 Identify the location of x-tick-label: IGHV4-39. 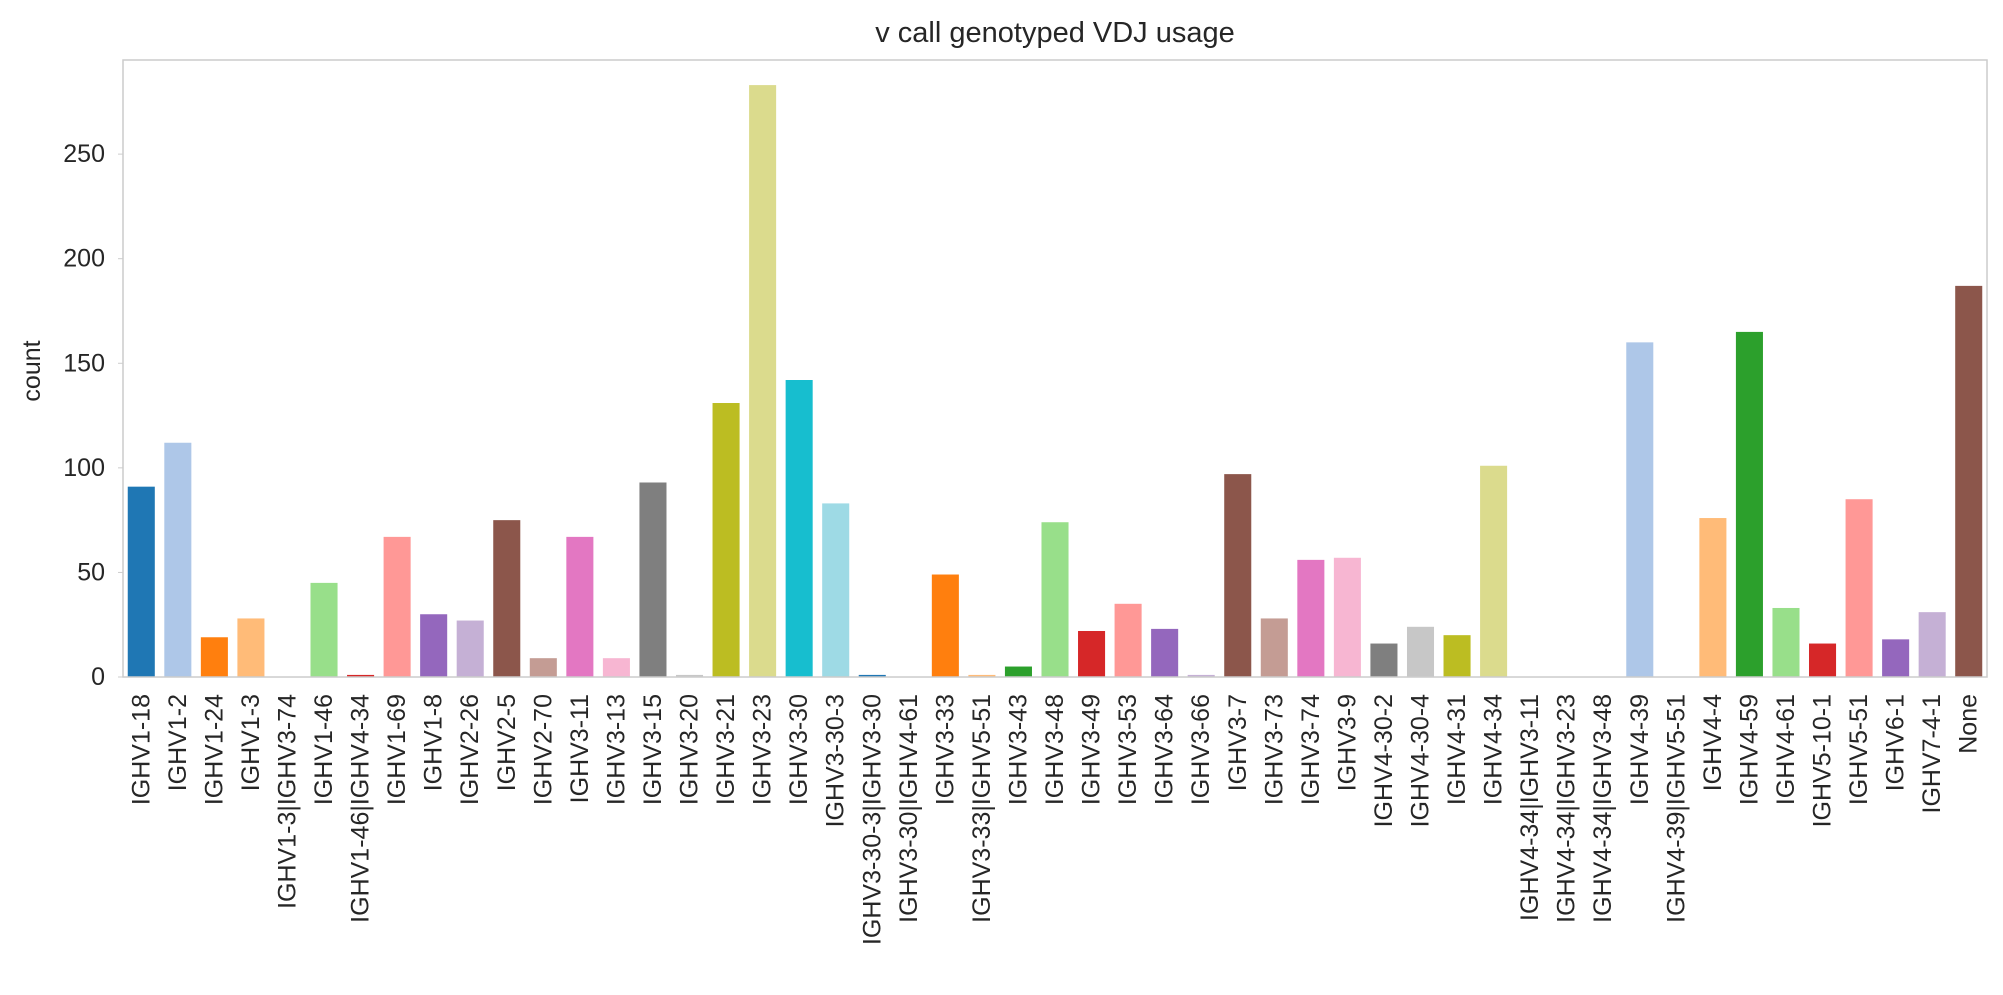
(1640, 749).